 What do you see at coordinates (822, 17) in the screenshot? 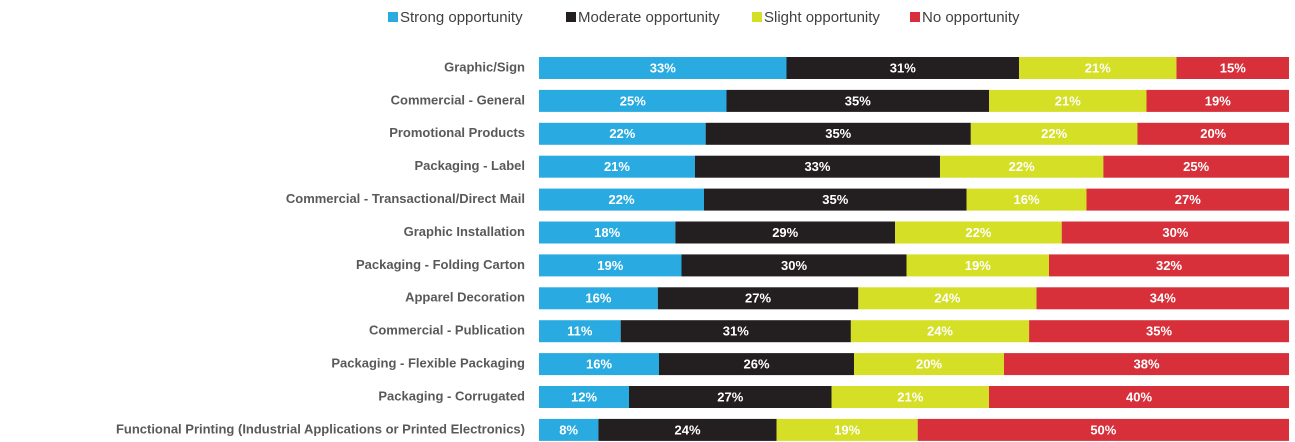
I see `legend-label: Slight opportunity` at bounding box center [822, 17].